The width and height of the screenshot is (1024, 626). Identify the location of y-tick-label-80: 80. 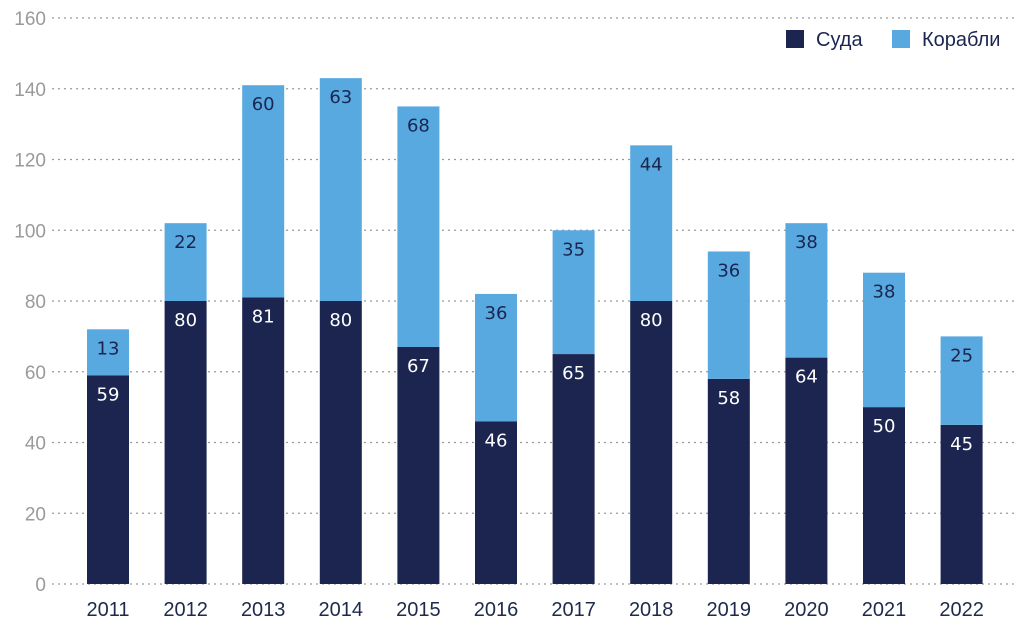
(35, 302).